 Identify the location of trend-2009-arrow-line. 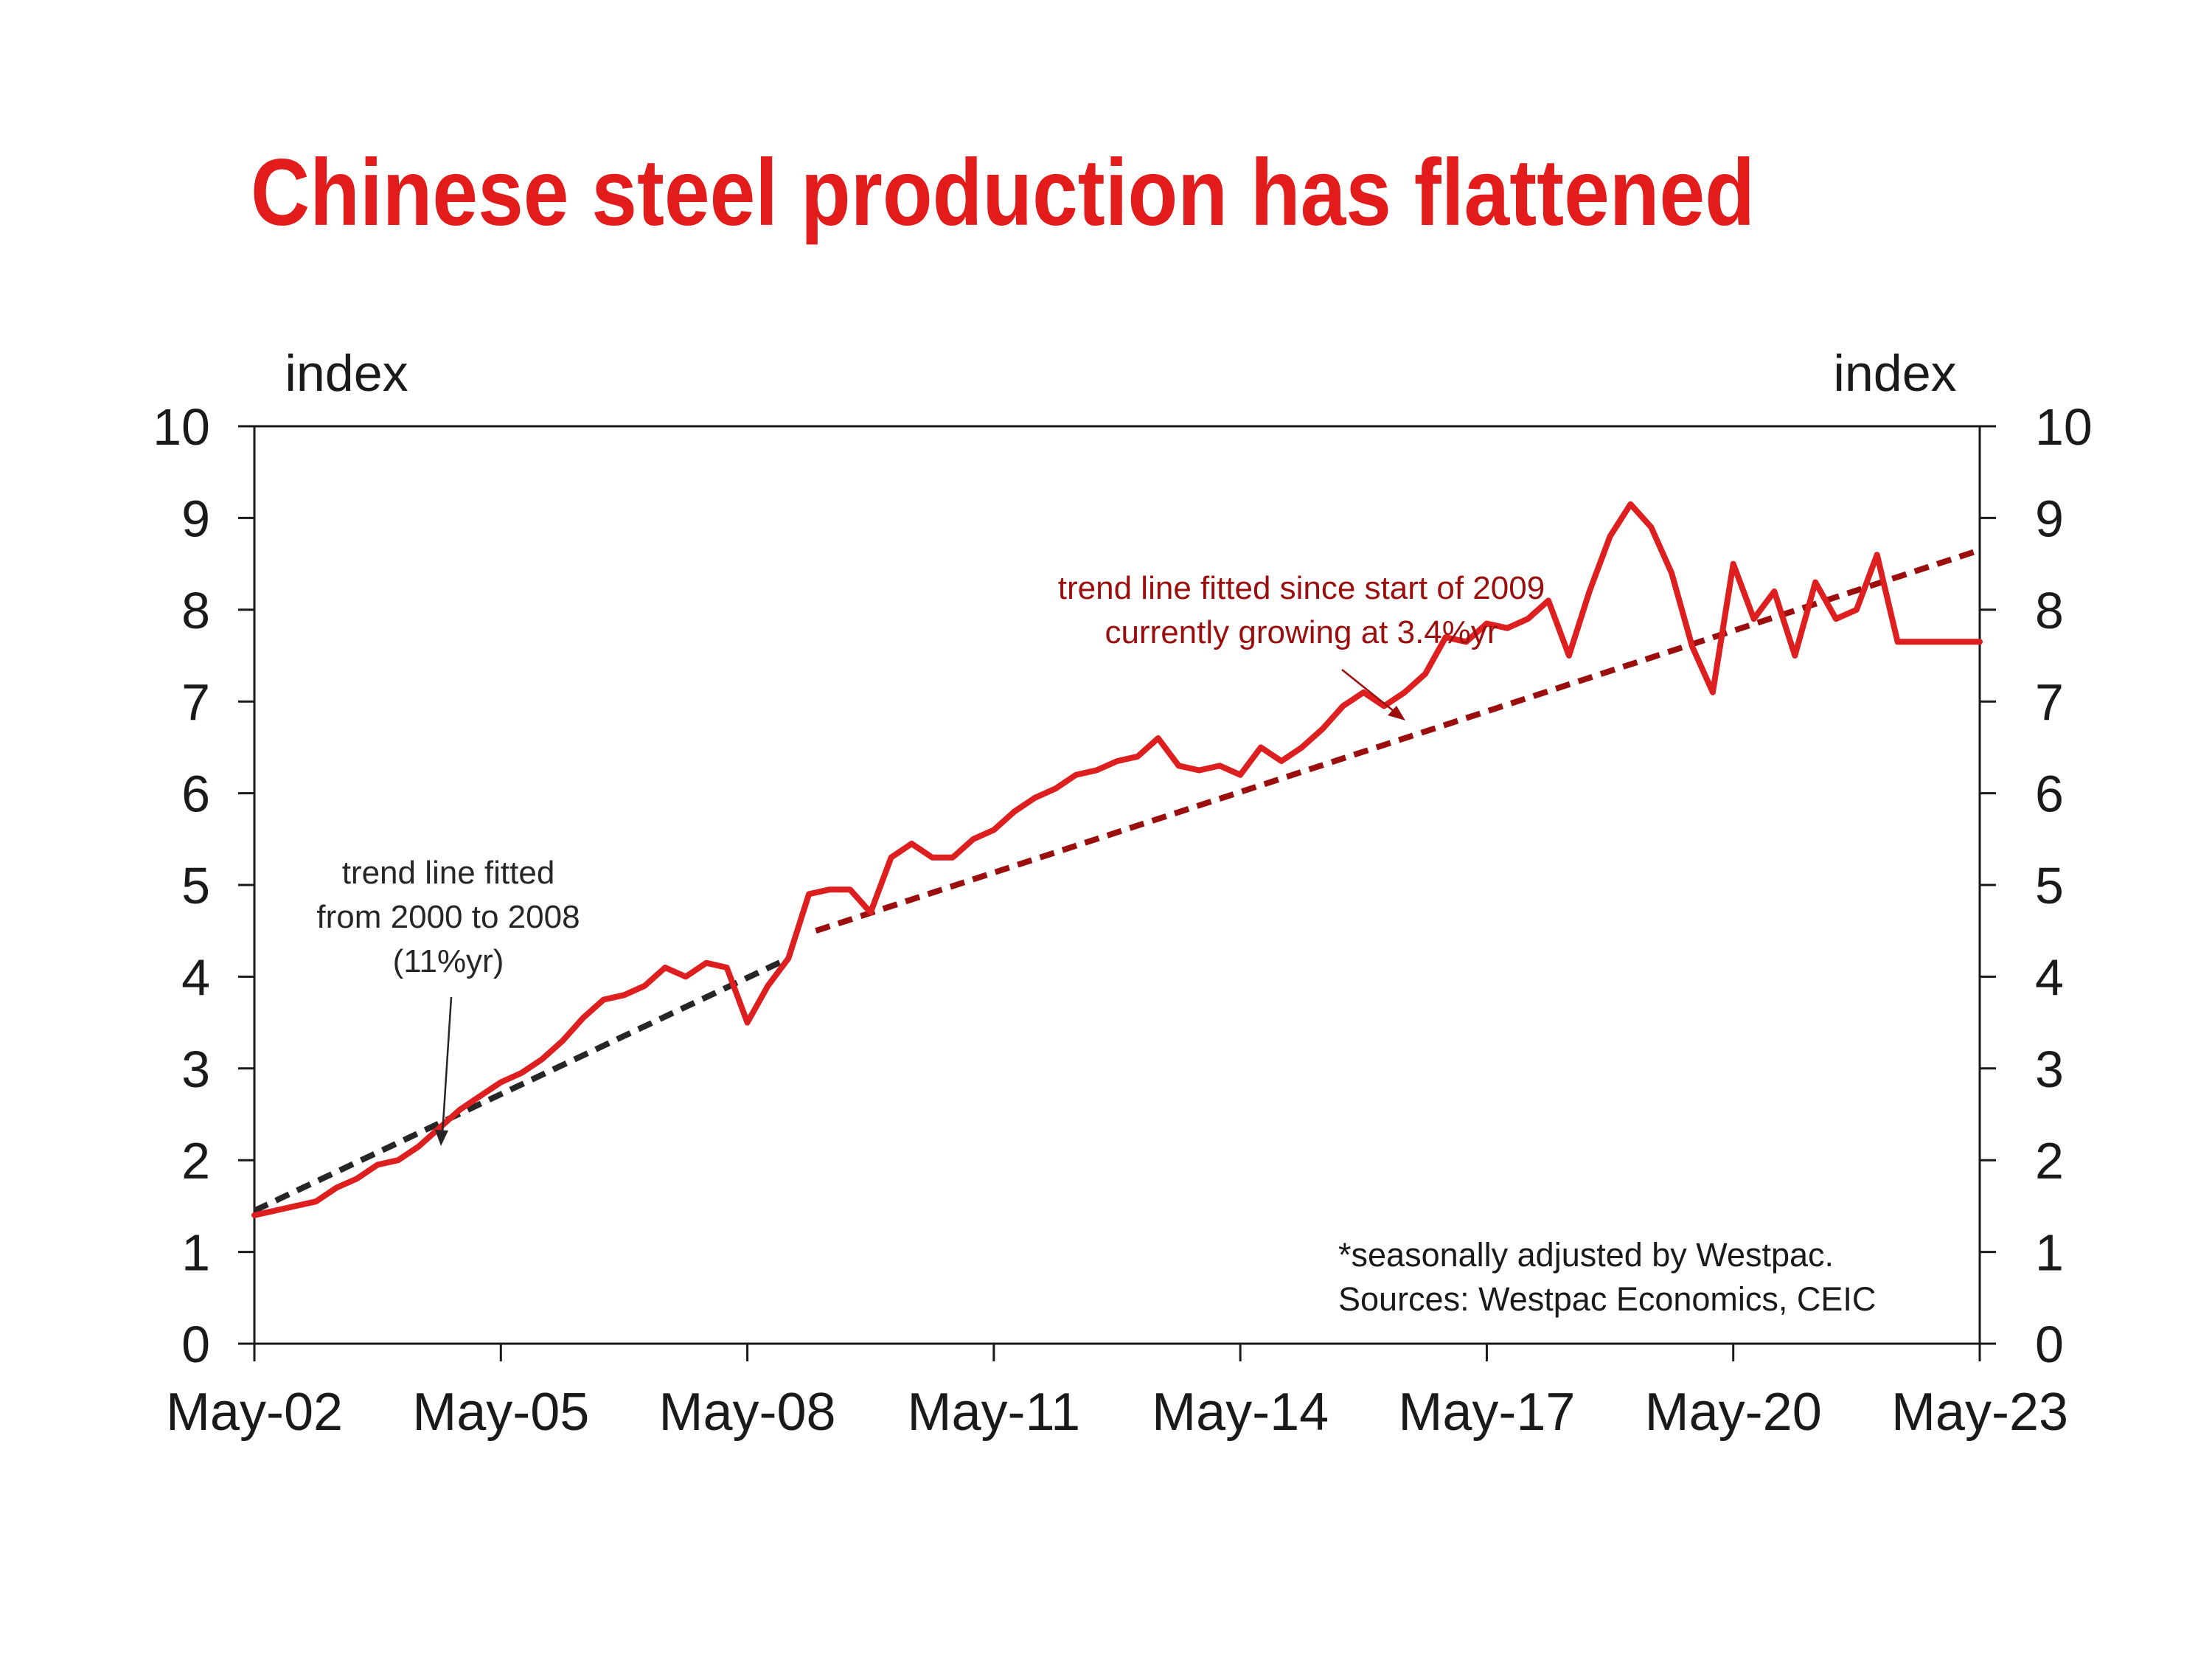
(1369, 692).